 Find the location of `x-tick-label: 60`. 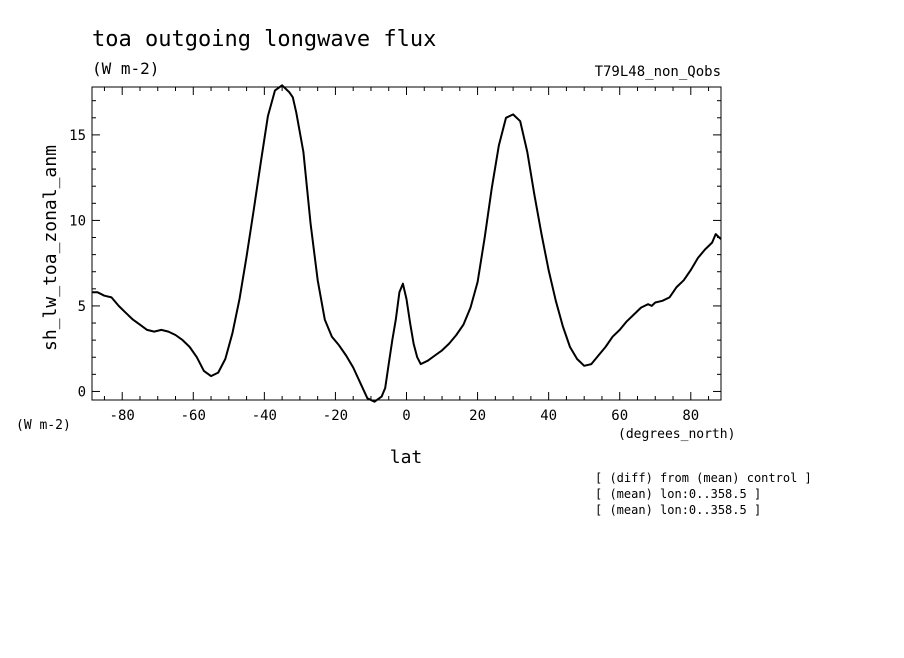

x-tick-label: 60 is located at coordinates (619, 416).